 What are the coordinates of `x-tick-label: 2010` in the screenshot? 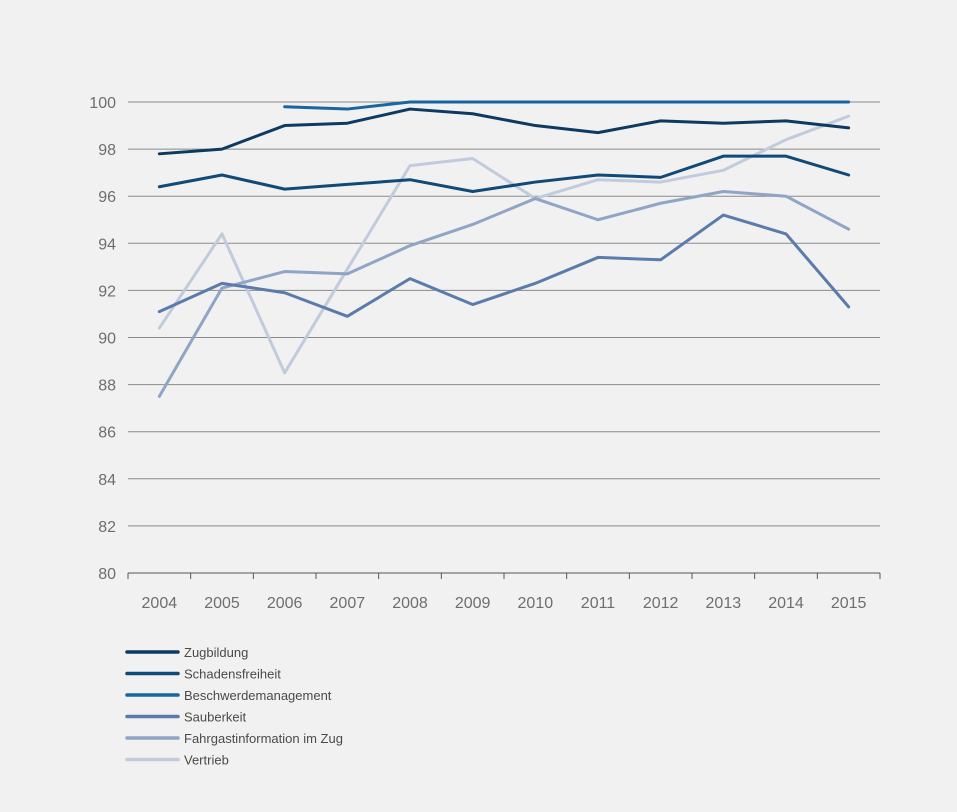 It's located at (536, 603).